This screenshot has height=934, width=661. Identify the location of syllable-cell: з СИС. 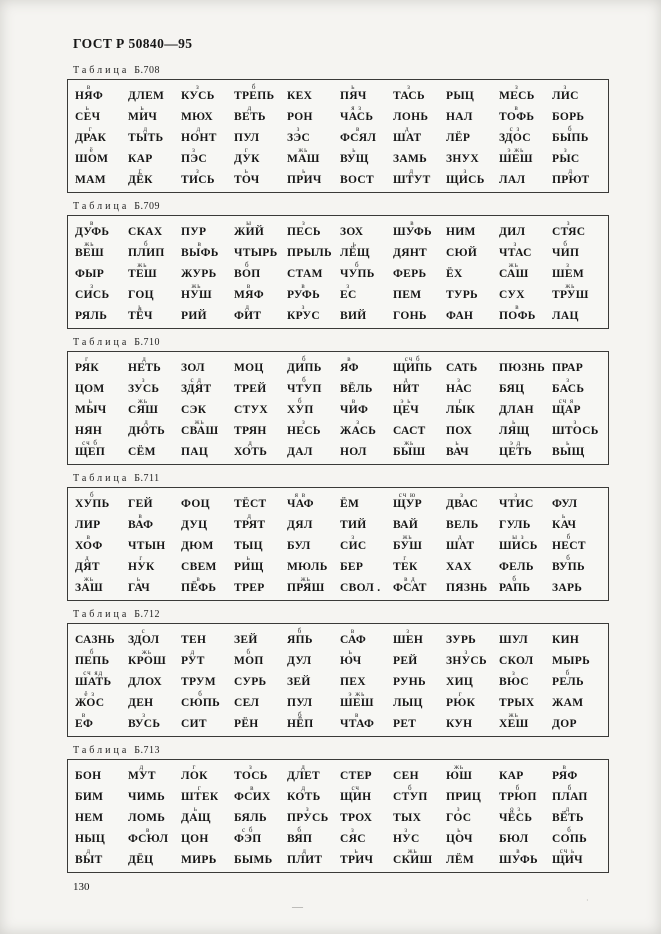
(365, 543).